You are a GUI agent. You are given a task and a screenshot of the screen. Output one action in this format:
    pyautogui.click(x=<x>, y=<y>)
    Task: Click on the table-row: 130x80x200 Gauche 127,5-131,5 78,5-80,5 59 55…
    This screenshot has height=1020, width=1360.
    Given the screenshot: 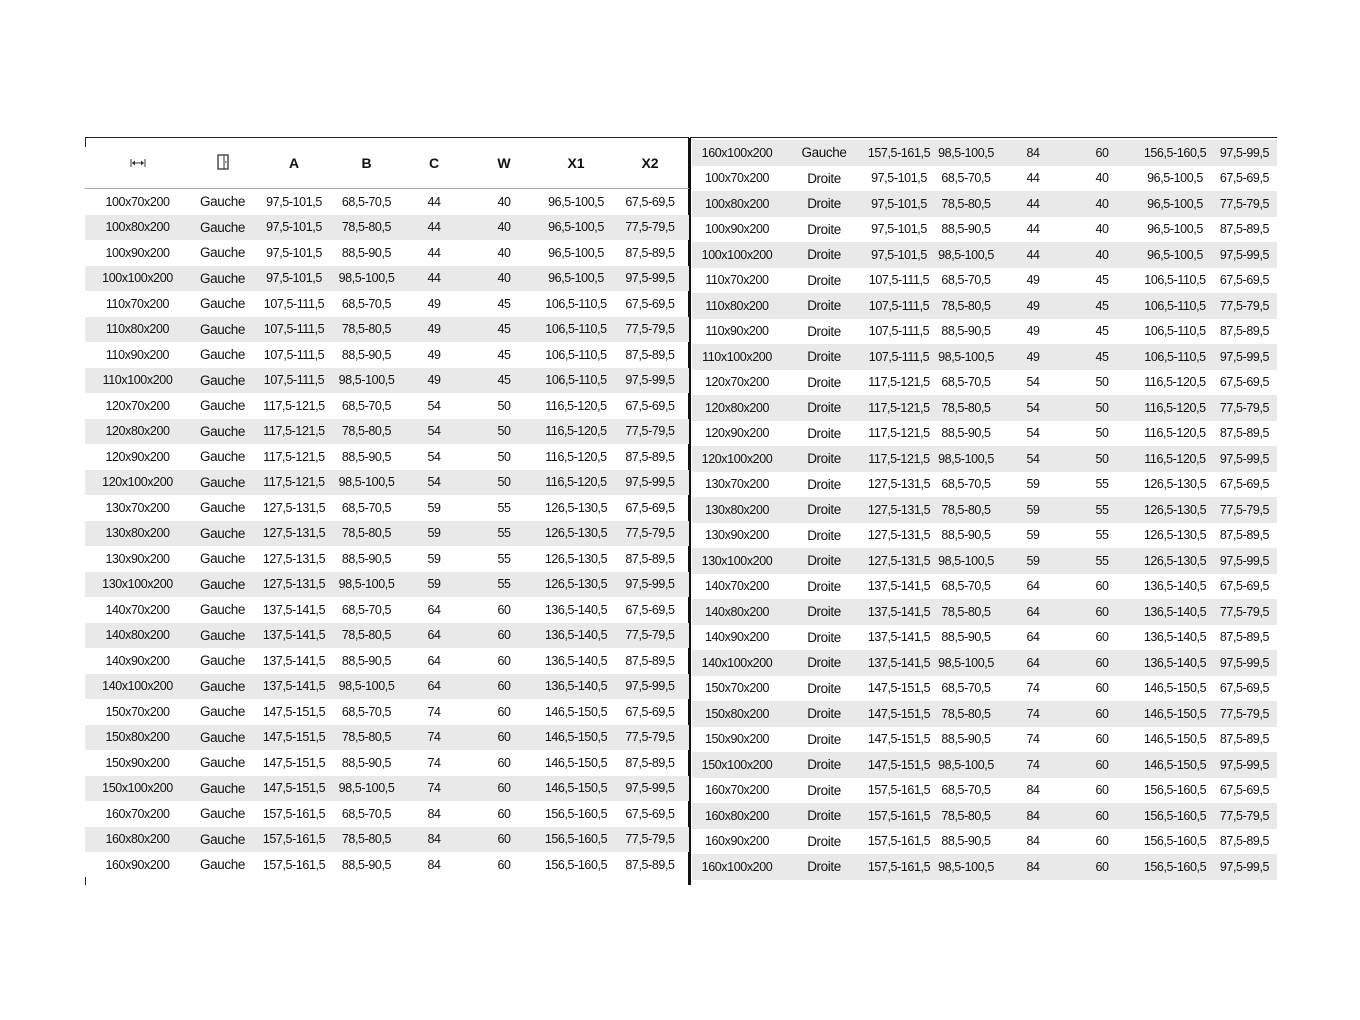 What is the action you would take?
    pyautogui.click(x=387, y=533)
    